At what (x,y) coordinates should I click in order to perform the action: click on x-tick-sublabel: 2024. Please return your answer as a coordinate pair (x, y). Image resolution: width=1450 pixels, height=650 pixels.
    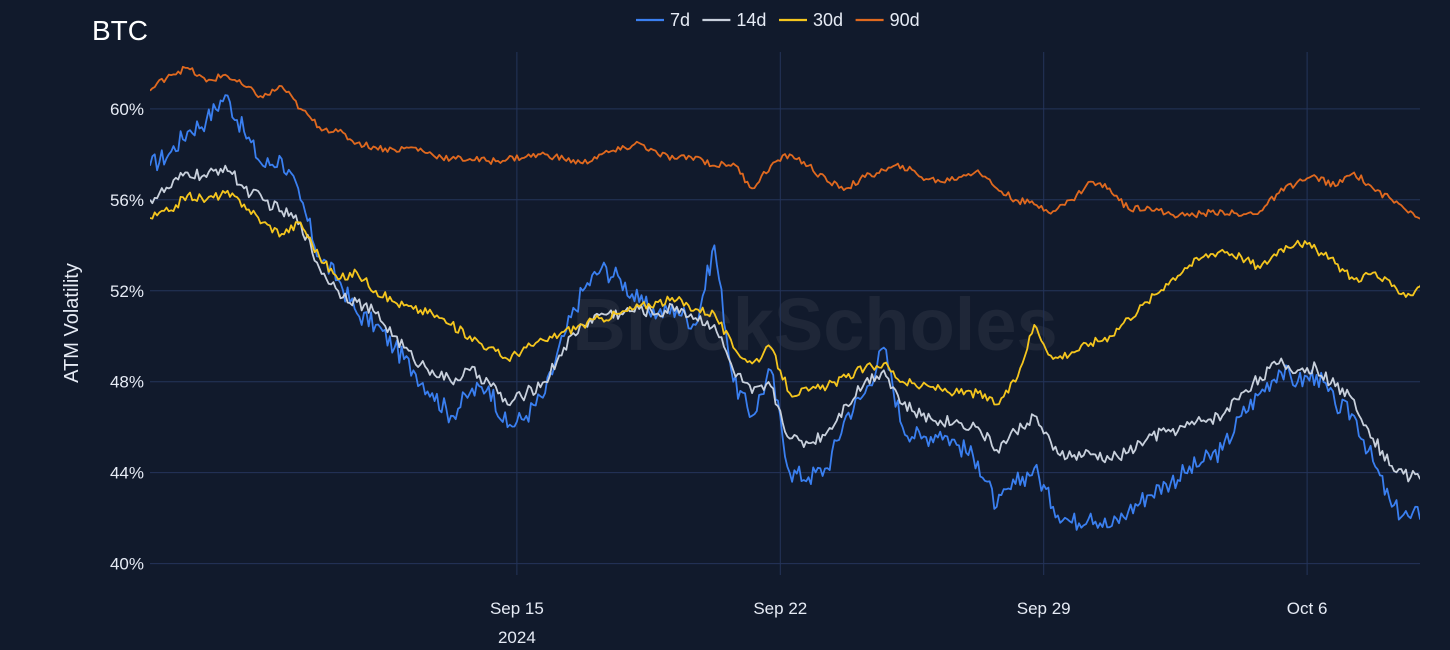
    Looking at the image, I should click on (517, 637).